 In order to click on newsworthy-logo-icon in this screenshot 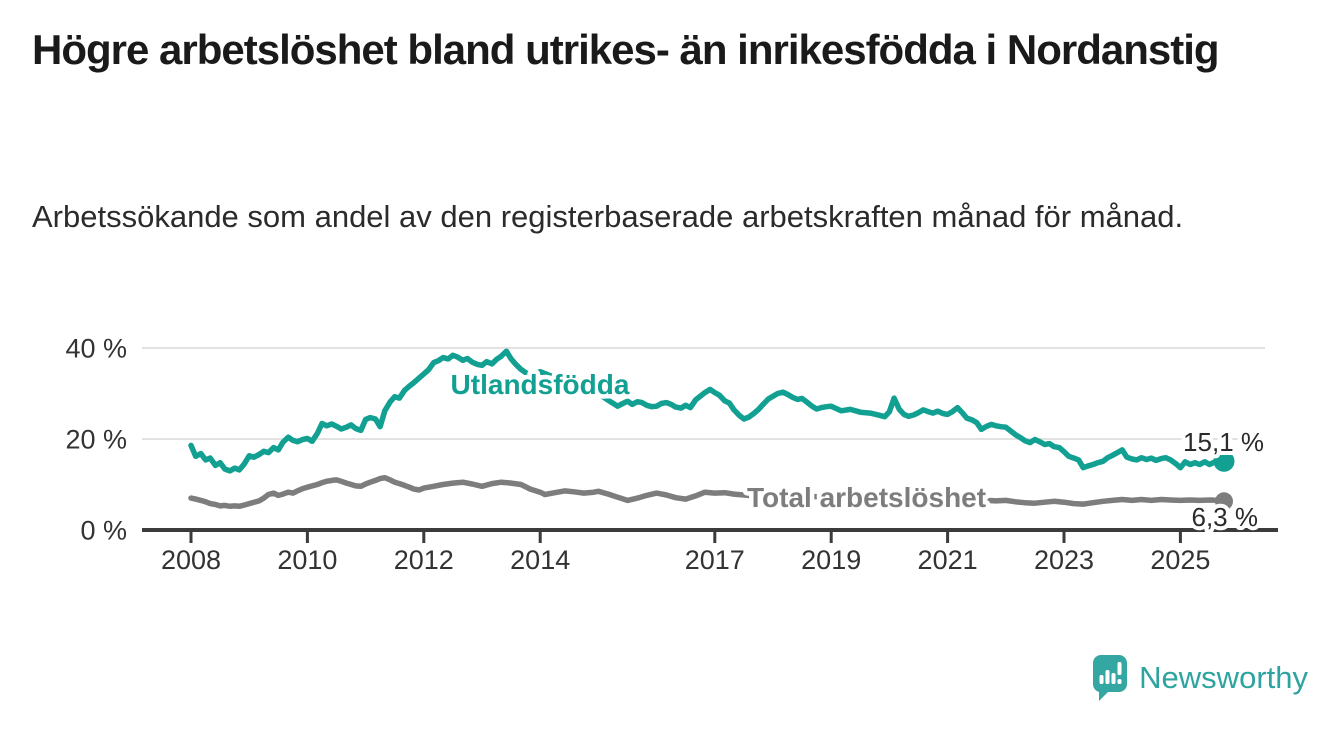, I will do `click(1110, 678)`.